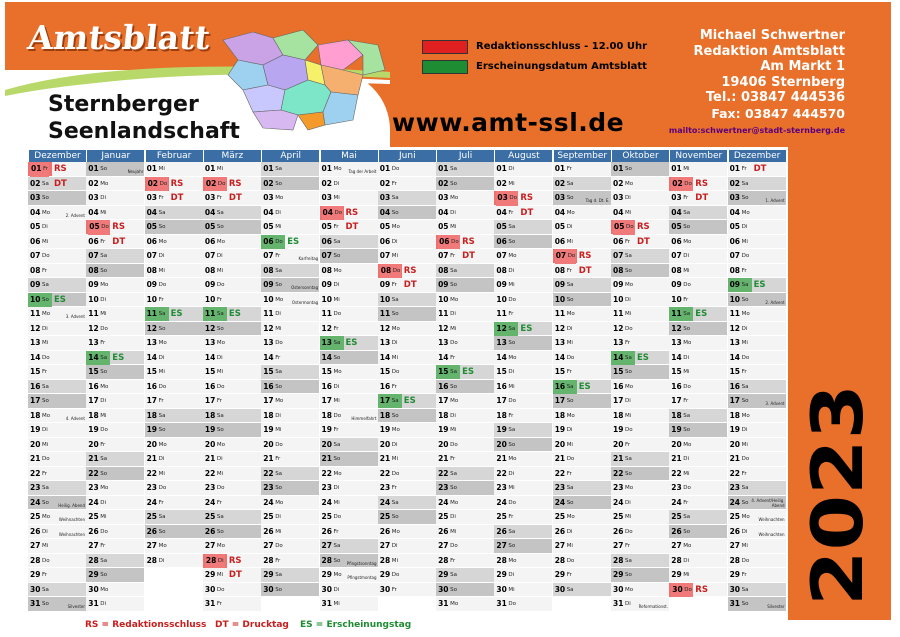 The image size is (900, 637). What do you see at coordinates (115, 546) in the screenshot?
I see `day-cell: 27 Fr` at bounding box center [115, 546].